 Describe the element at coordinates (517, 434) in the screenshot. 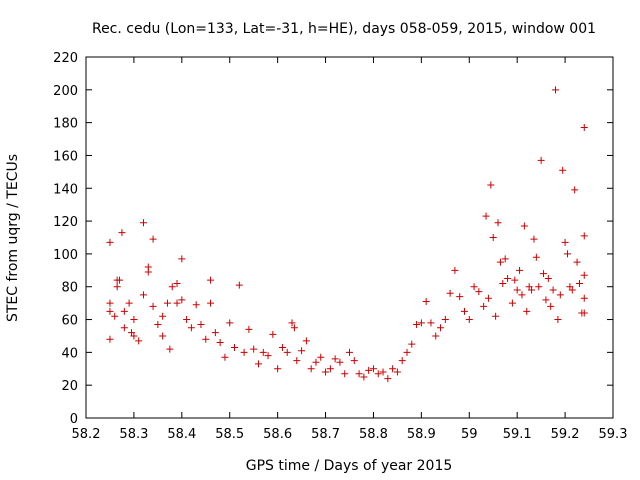

I see `x-tick-label: 59.1` at that location.